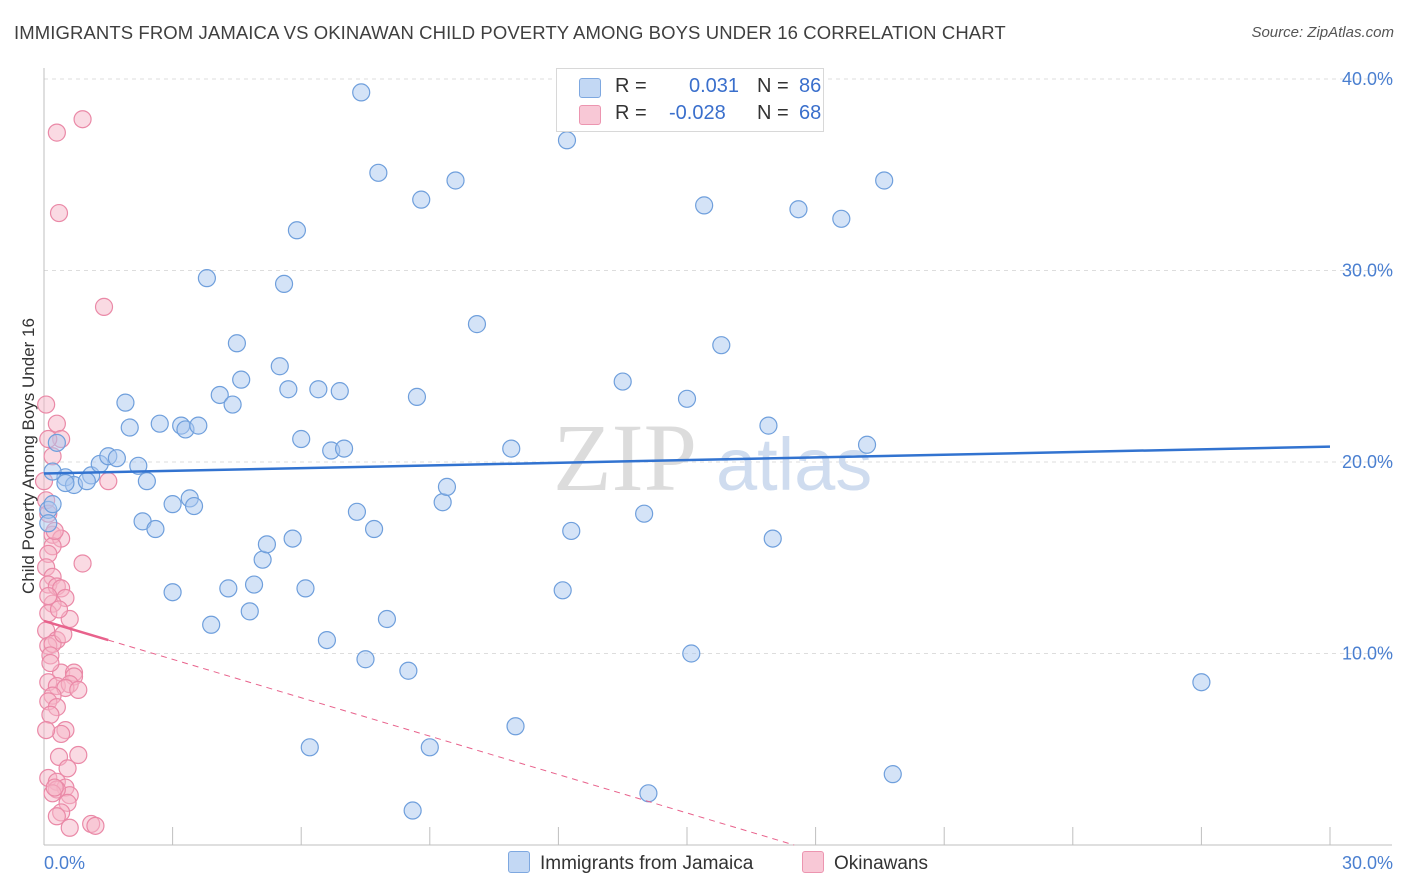 The height and width of the screenshot is (892, 1406). Describe the element at coordinates (28, 456) in the screenshot. I see `y-axis-label: Child Poverty Among Boys Under 16` at that location.